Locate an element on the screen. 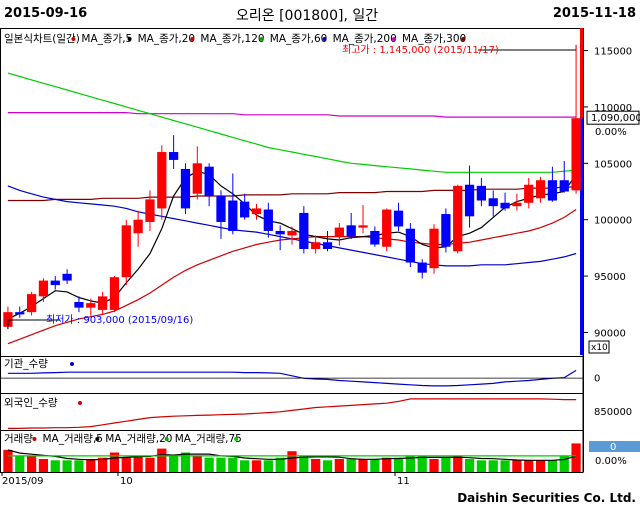 The image size is (640, 512). institution-legend: 기관_수량 is located at coordinates (26, 364).